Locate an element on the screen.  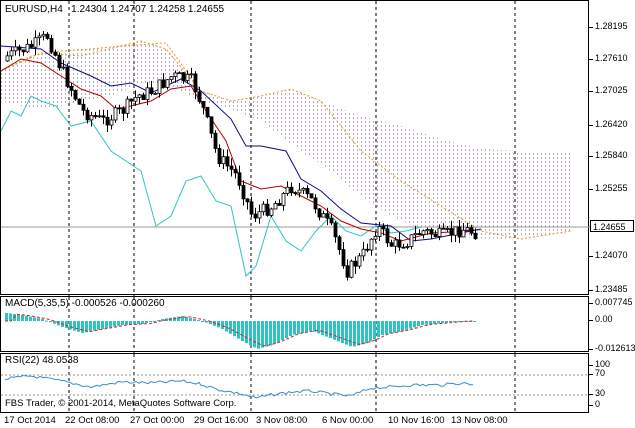
macd-pane: MACD(5,35,5) -0.000526 -0.000260 is located at coordinates (294, 324).